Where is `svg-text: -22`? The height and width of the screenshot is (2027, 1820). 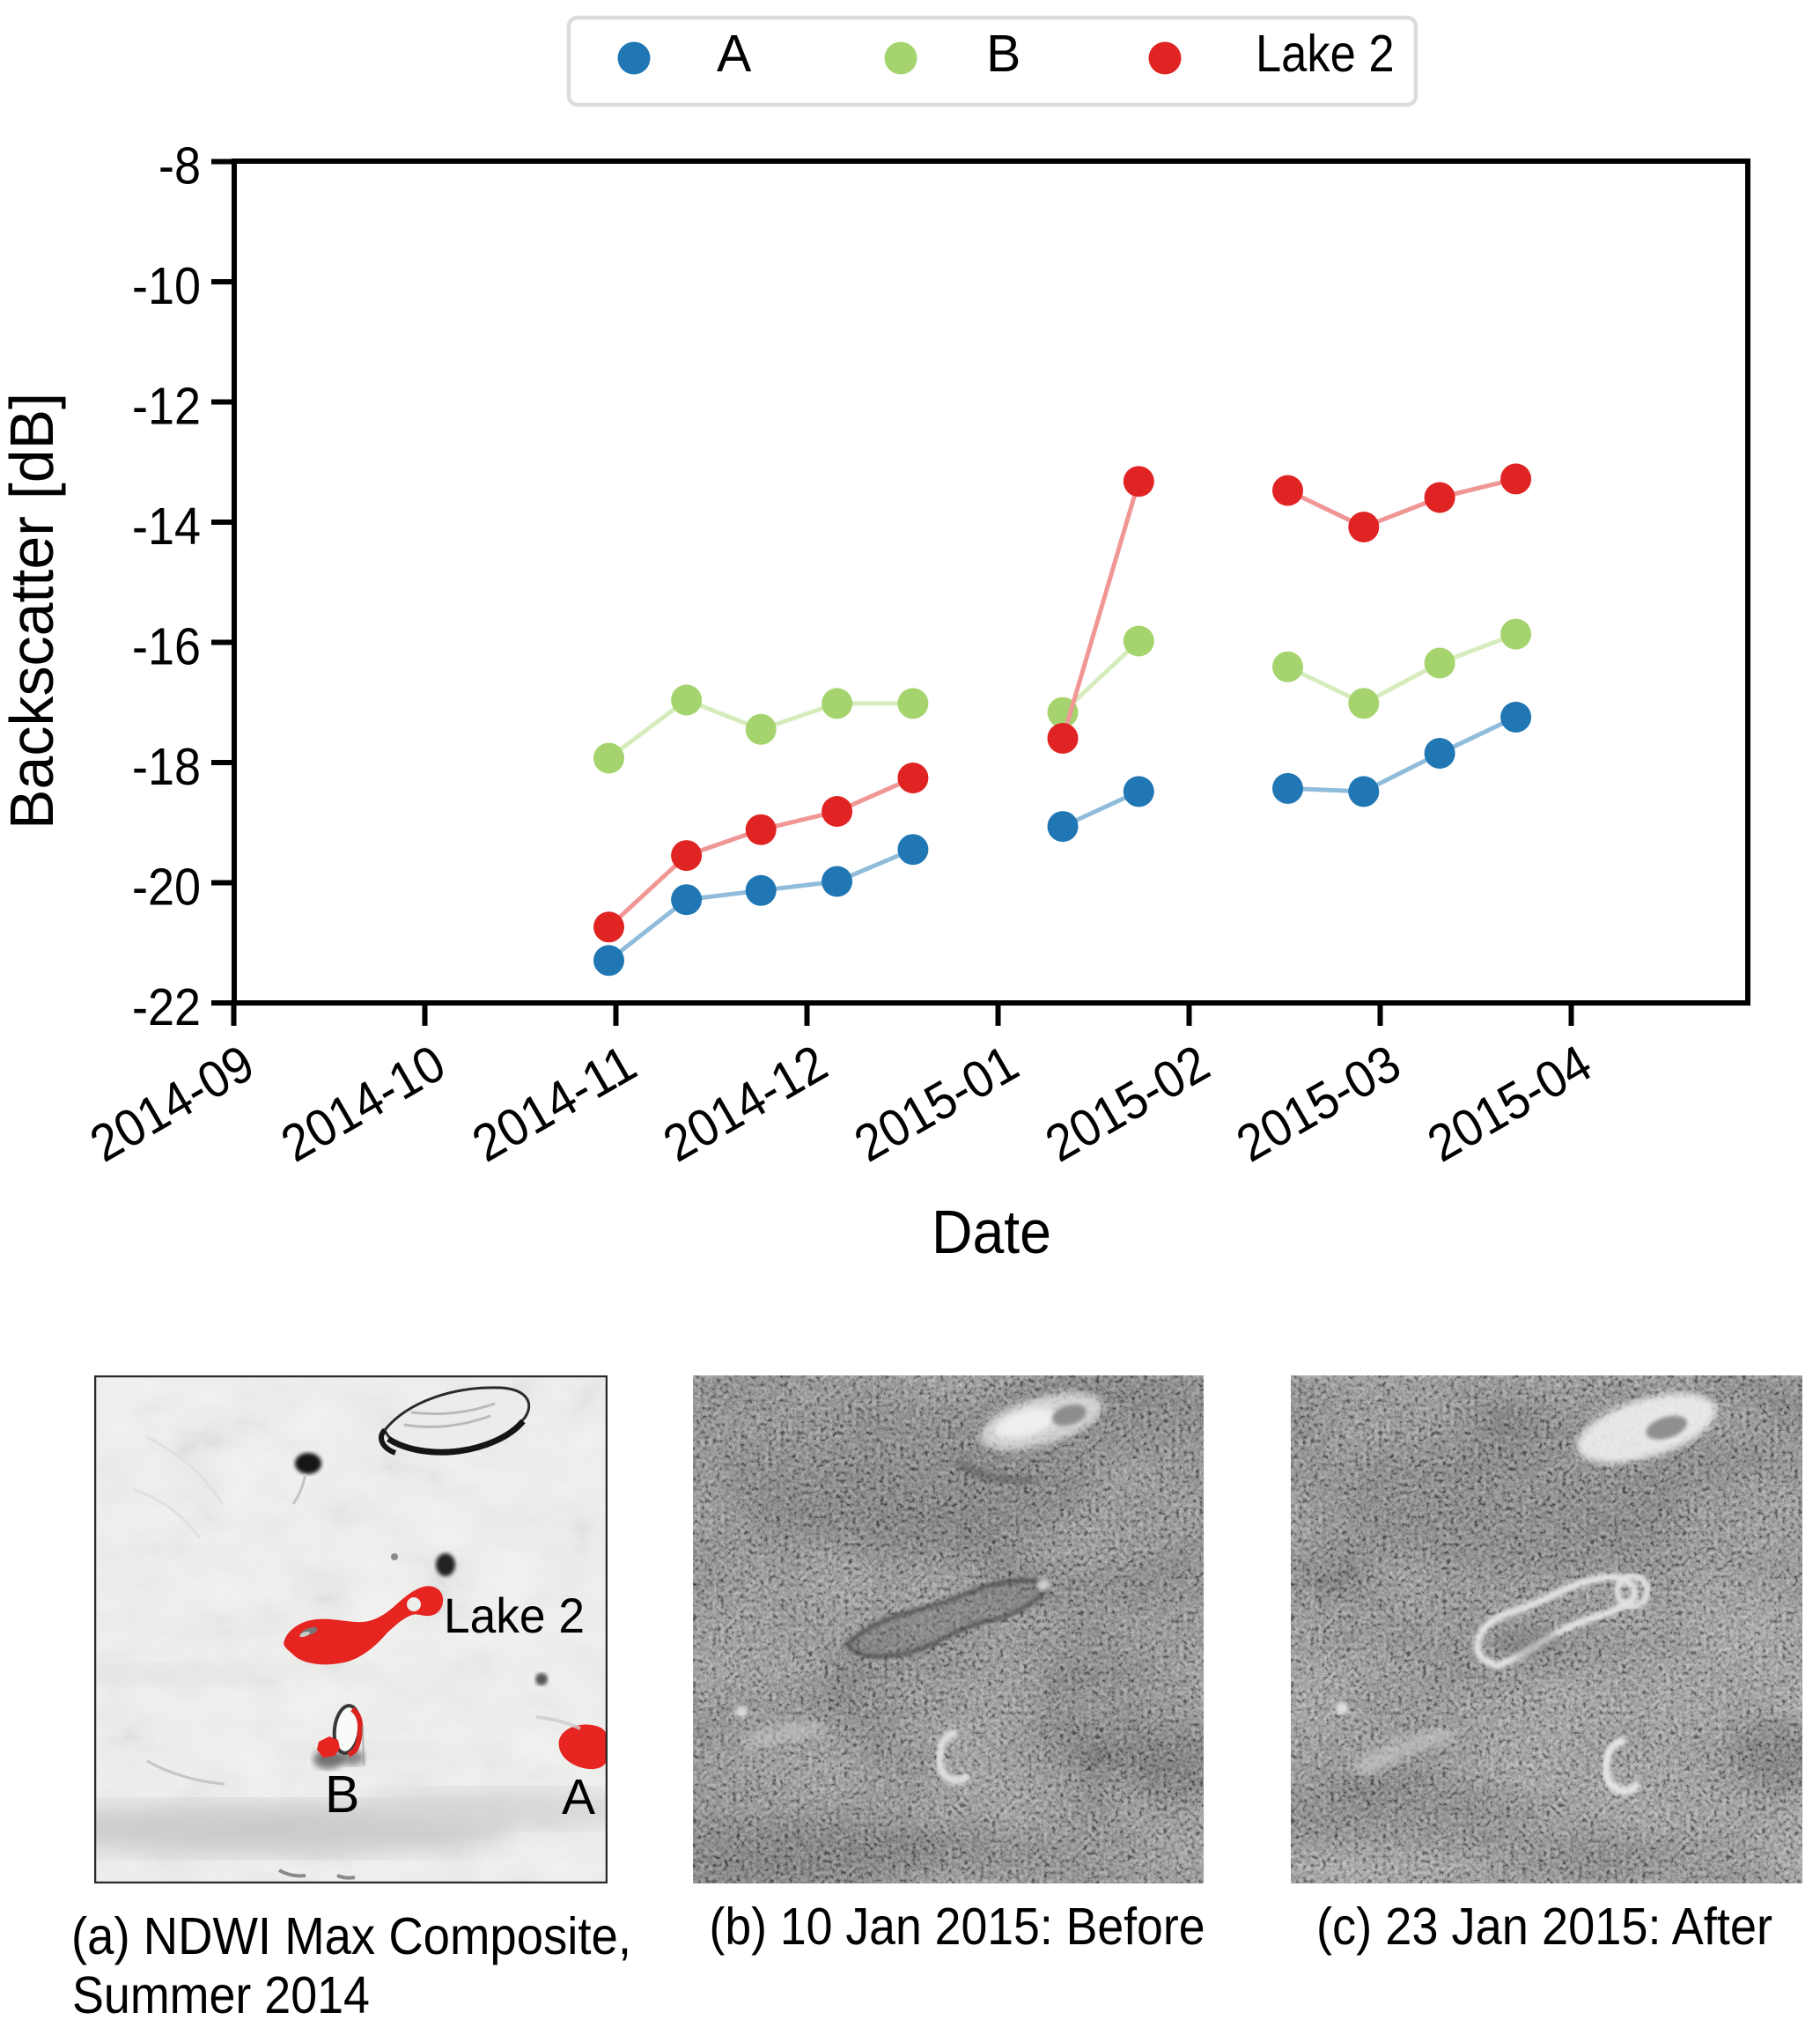 svg-text: -22 is located at coordinates (166, 1007).